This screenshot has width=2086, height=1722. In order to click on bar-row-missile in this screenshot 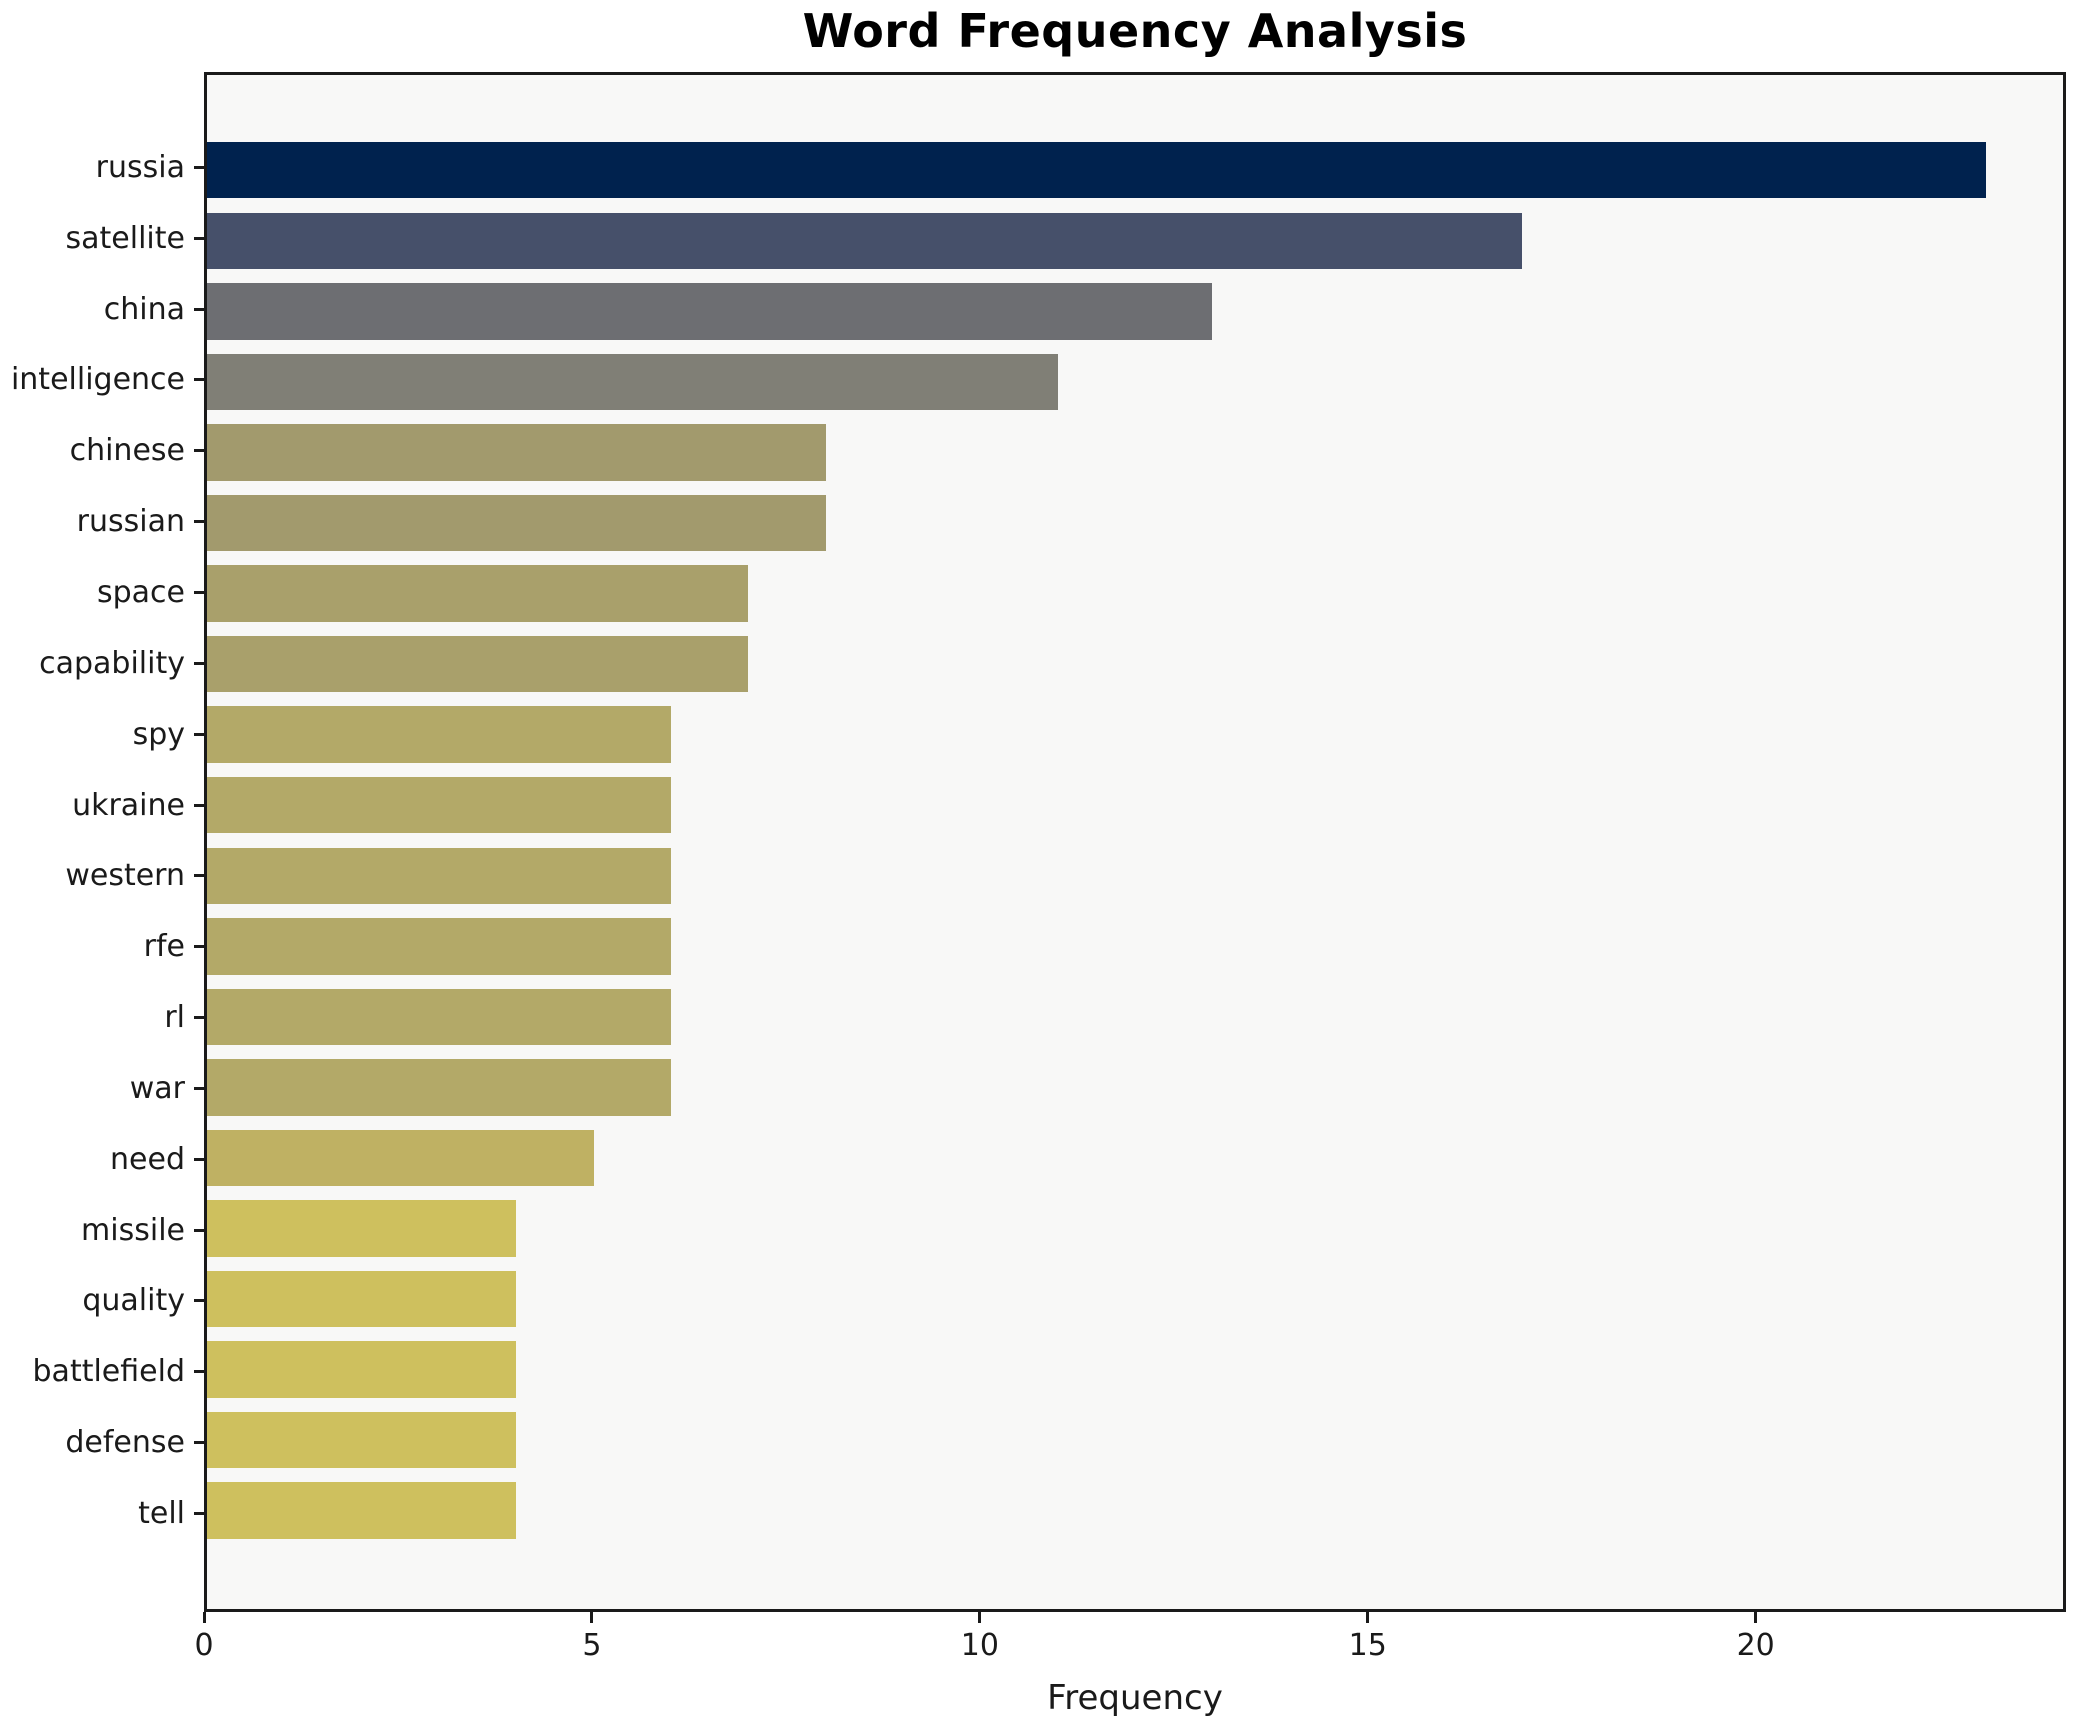, I will do `click(1135, 1228)`.